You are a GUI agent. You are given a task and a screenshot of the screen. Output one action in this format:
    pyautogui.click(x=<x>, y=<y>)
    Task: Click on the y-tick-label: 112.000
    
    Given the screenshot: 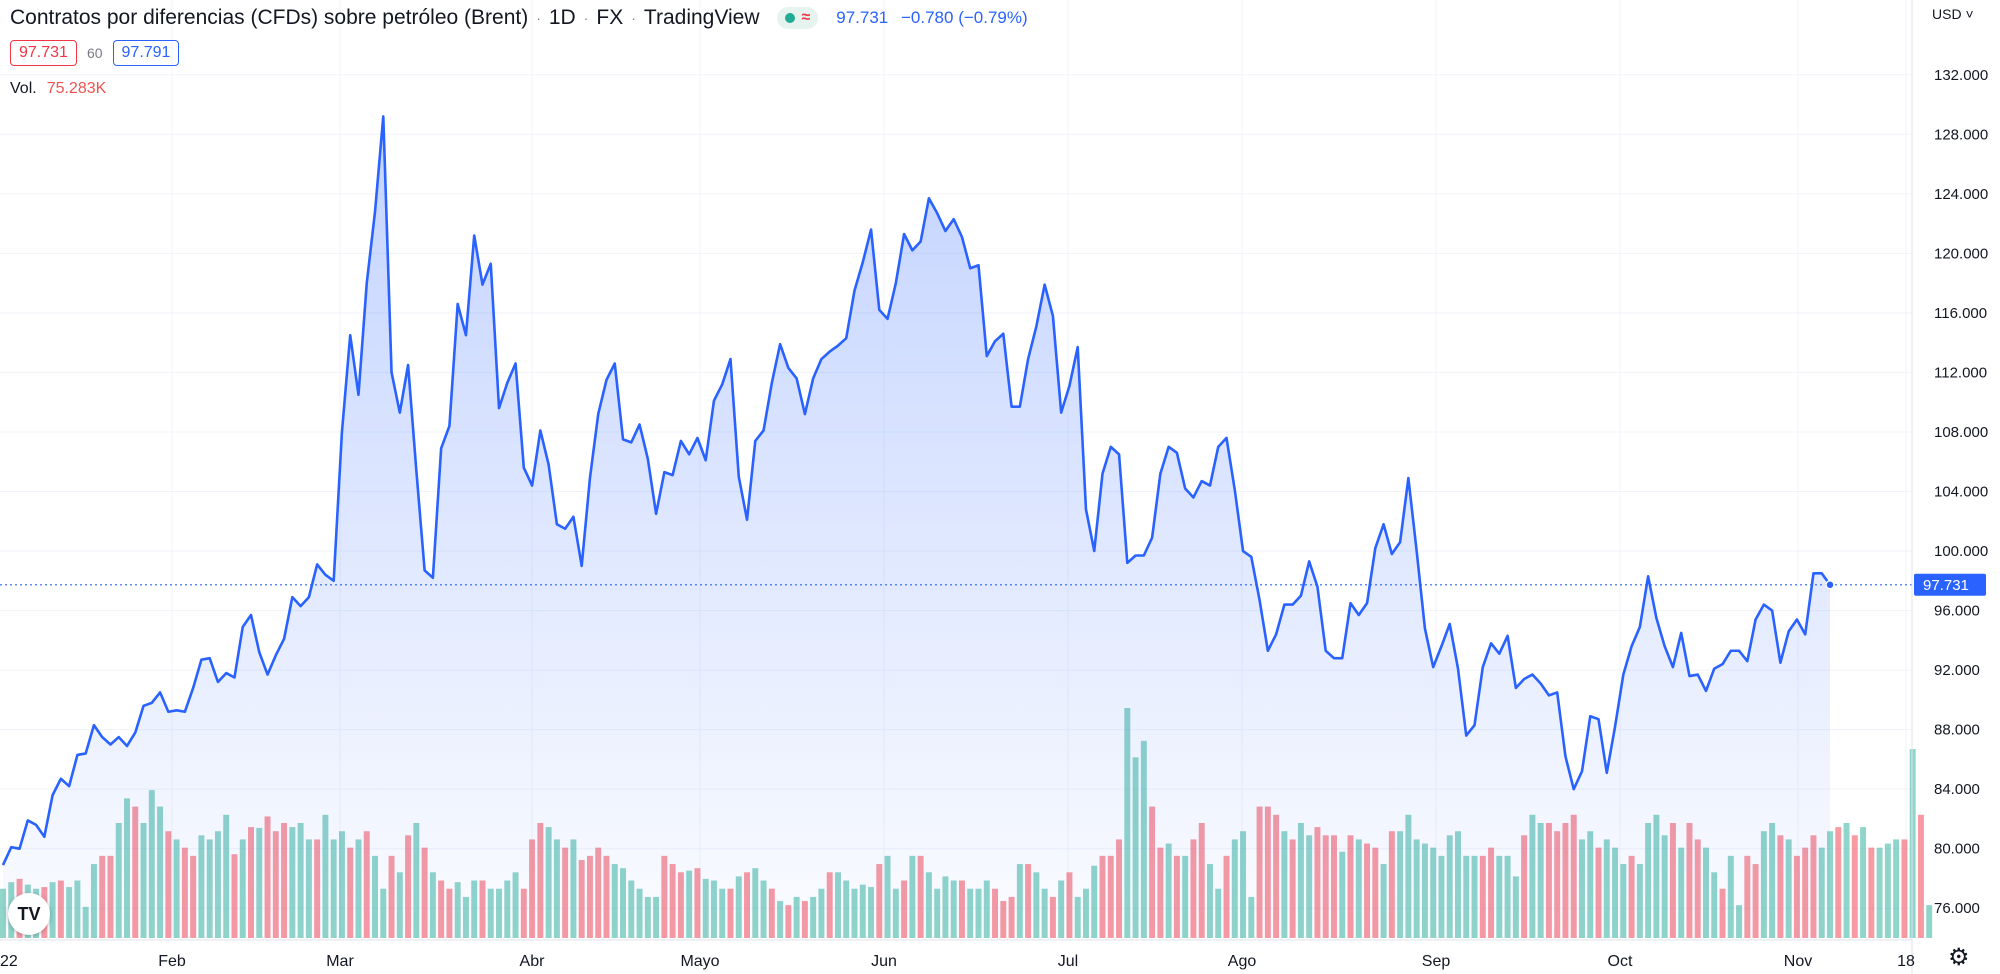 What is the action you would take?
    pyautogui.click(x=1960, y=372)
    